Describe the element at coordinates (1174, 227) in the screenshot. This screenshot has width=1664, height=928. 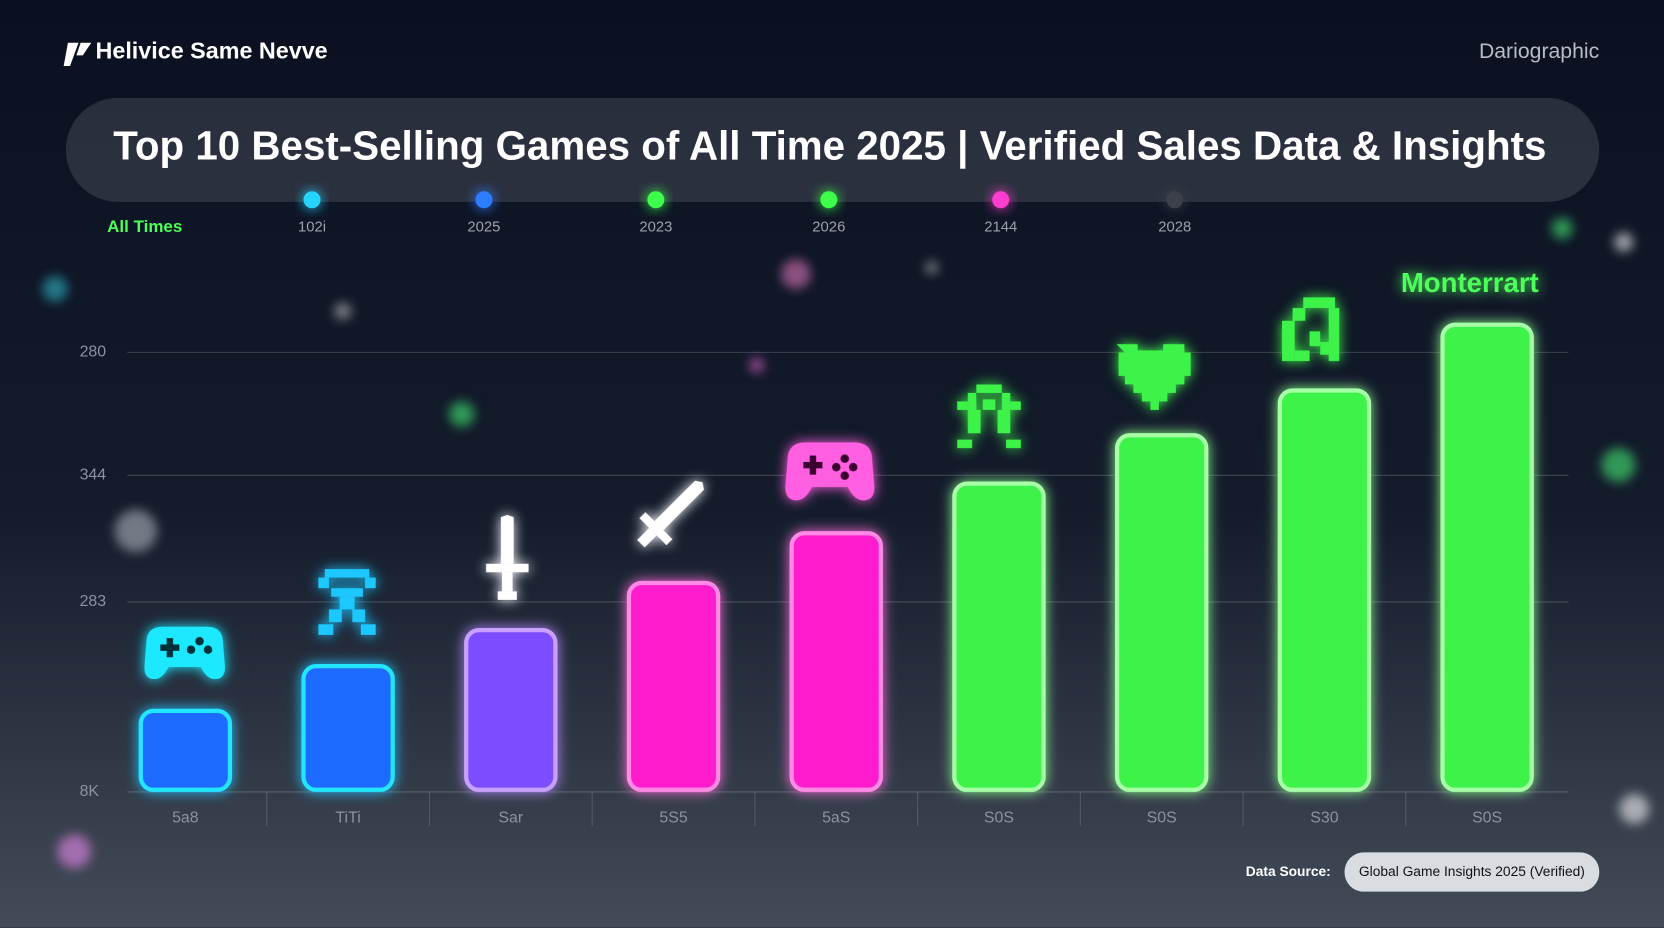
I see `timeline-label: 2028` at that location.